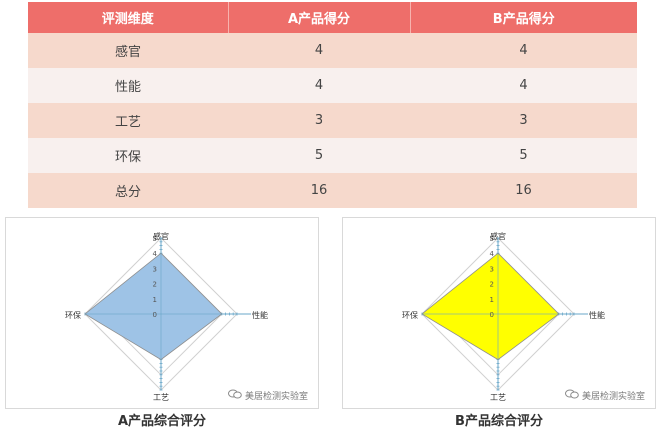 The height and width of the screenshot is (436, 666). I want to click on table-row: 工艺 3 3, so click(332, 120).